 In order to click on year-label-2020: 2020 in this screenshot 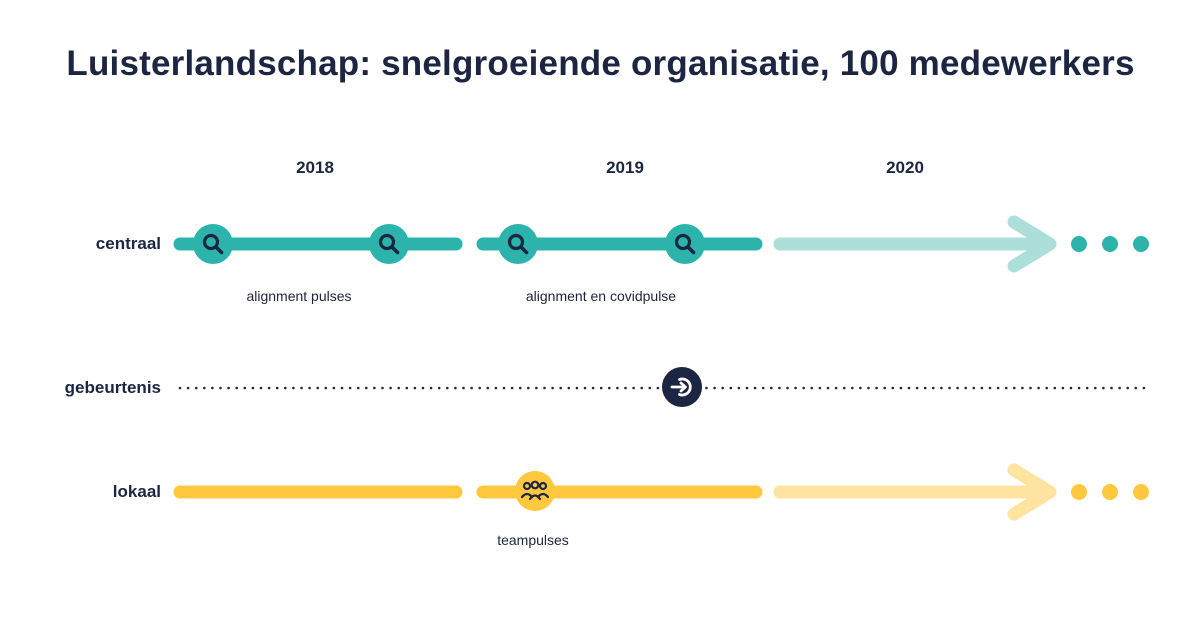, I will do `click(905, 167)`.